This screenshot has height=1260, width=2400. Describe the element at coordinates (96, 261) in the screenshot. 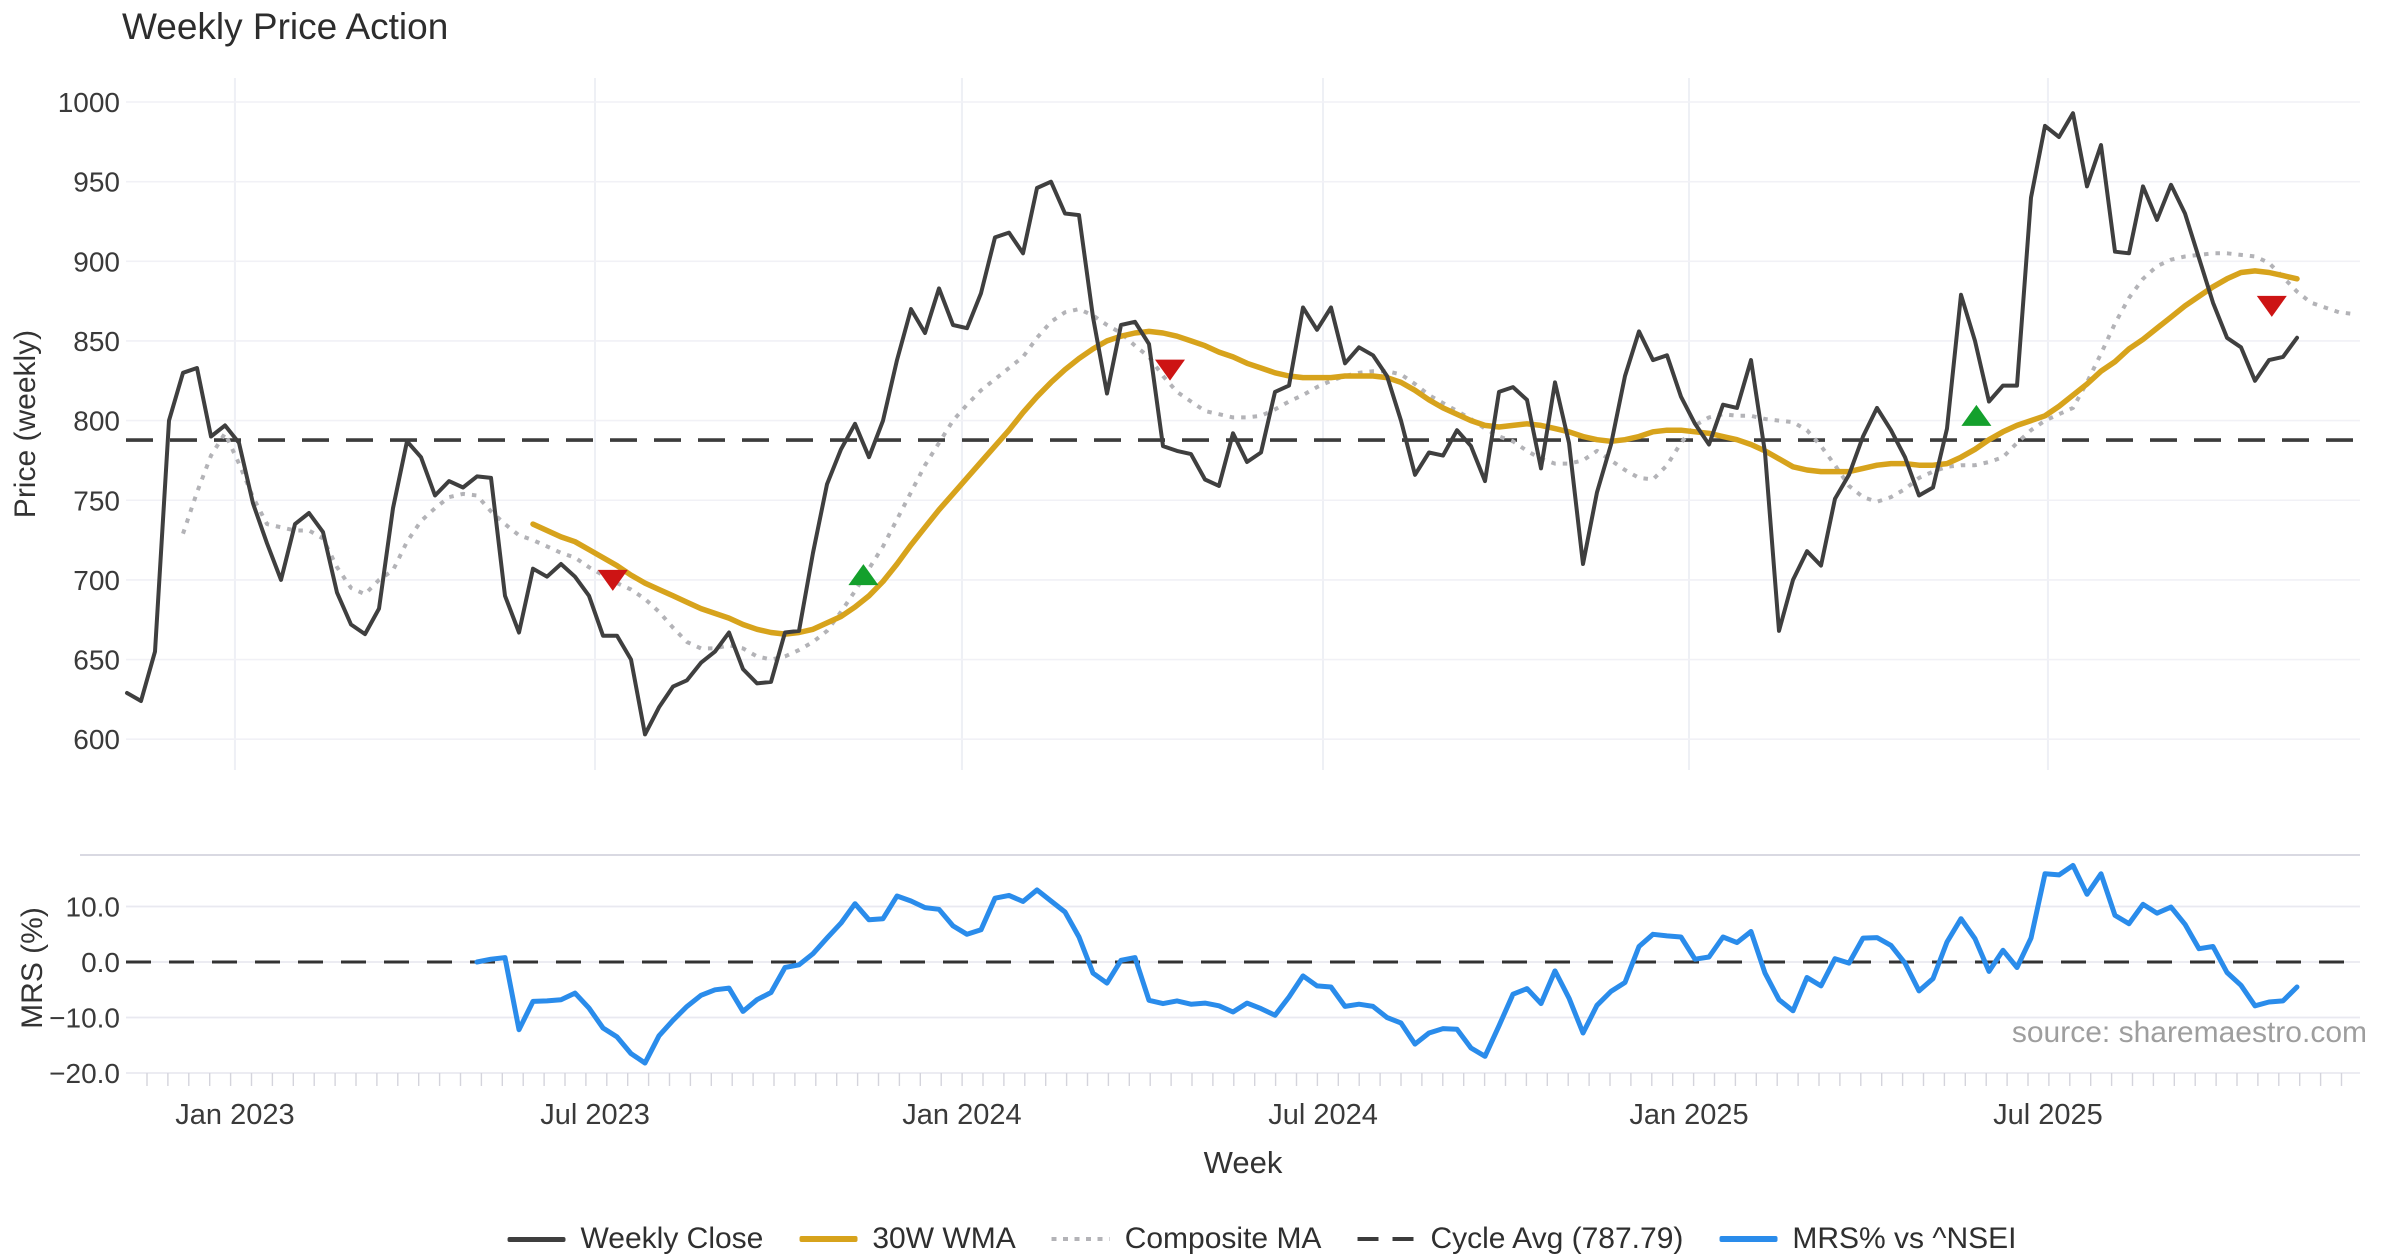

I see `price-y-tick-label: 900` at that location.